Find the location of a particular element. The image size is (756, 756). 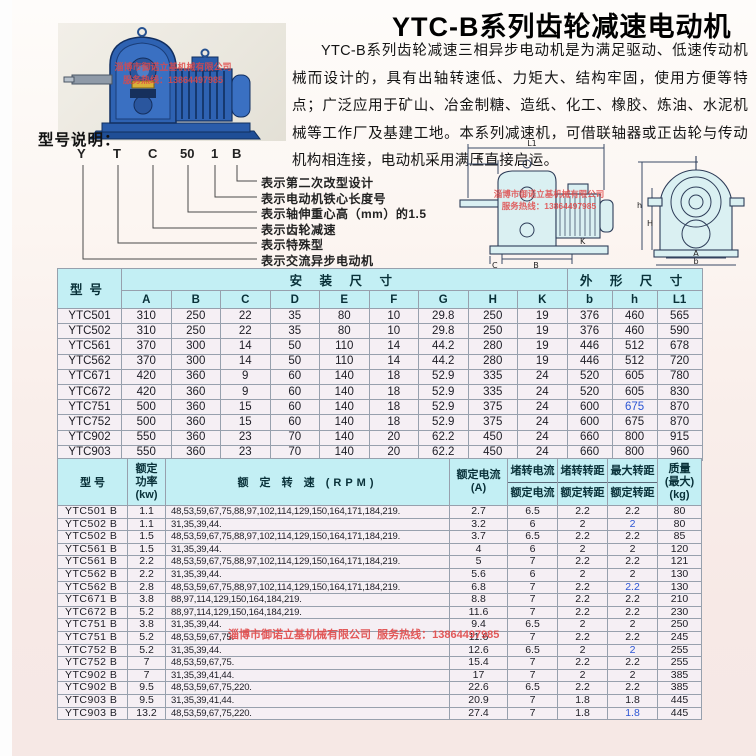

dim-table-row: YTC561 370 300 14 50 110 14 44.2 280 19 446 512 678 is located at coordinates (380, 346).